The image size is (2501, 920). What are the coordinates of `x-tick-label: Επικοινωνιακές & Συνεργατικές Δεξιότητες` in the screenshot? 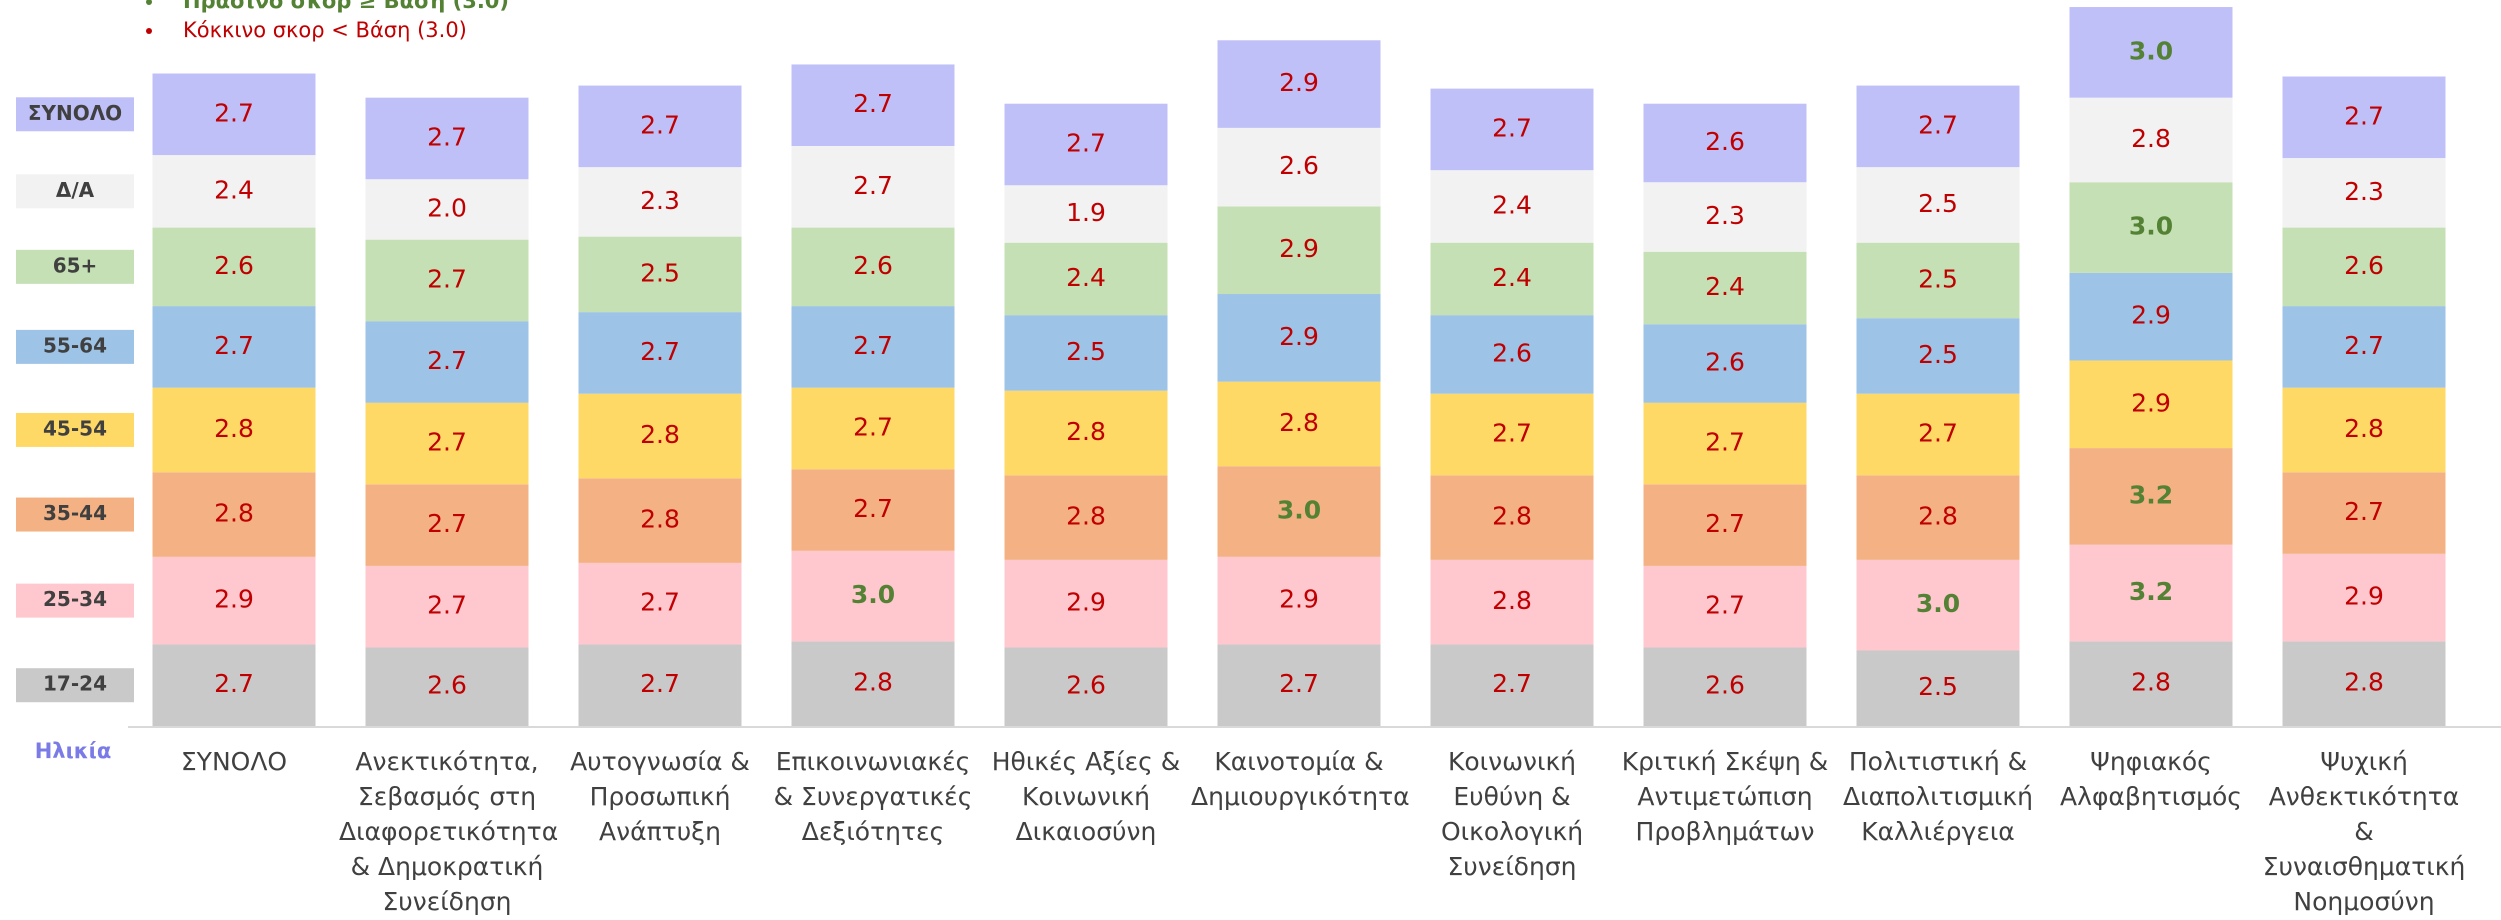 It's located at (873, 796).